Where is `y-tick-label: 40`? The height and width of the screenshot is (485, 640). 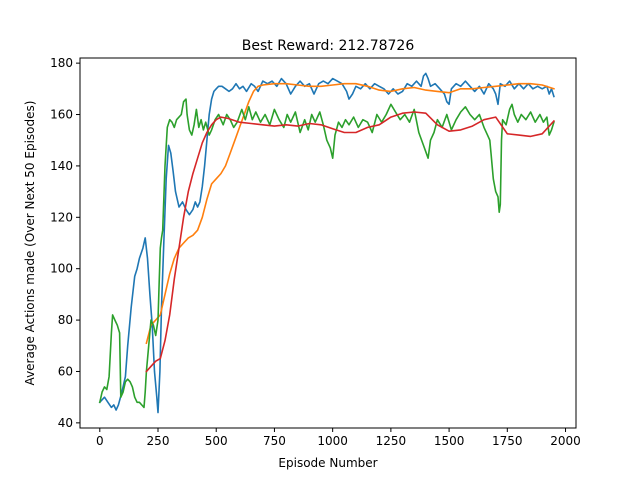
y-tick-label: 40 is located at coordinates (65, 423).